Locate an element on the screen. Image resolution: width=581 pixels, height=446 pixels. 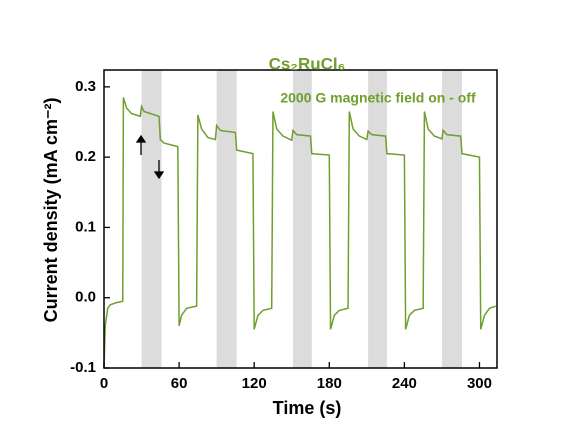
x-tick-label: 300 is located at coordinates (479, 383).